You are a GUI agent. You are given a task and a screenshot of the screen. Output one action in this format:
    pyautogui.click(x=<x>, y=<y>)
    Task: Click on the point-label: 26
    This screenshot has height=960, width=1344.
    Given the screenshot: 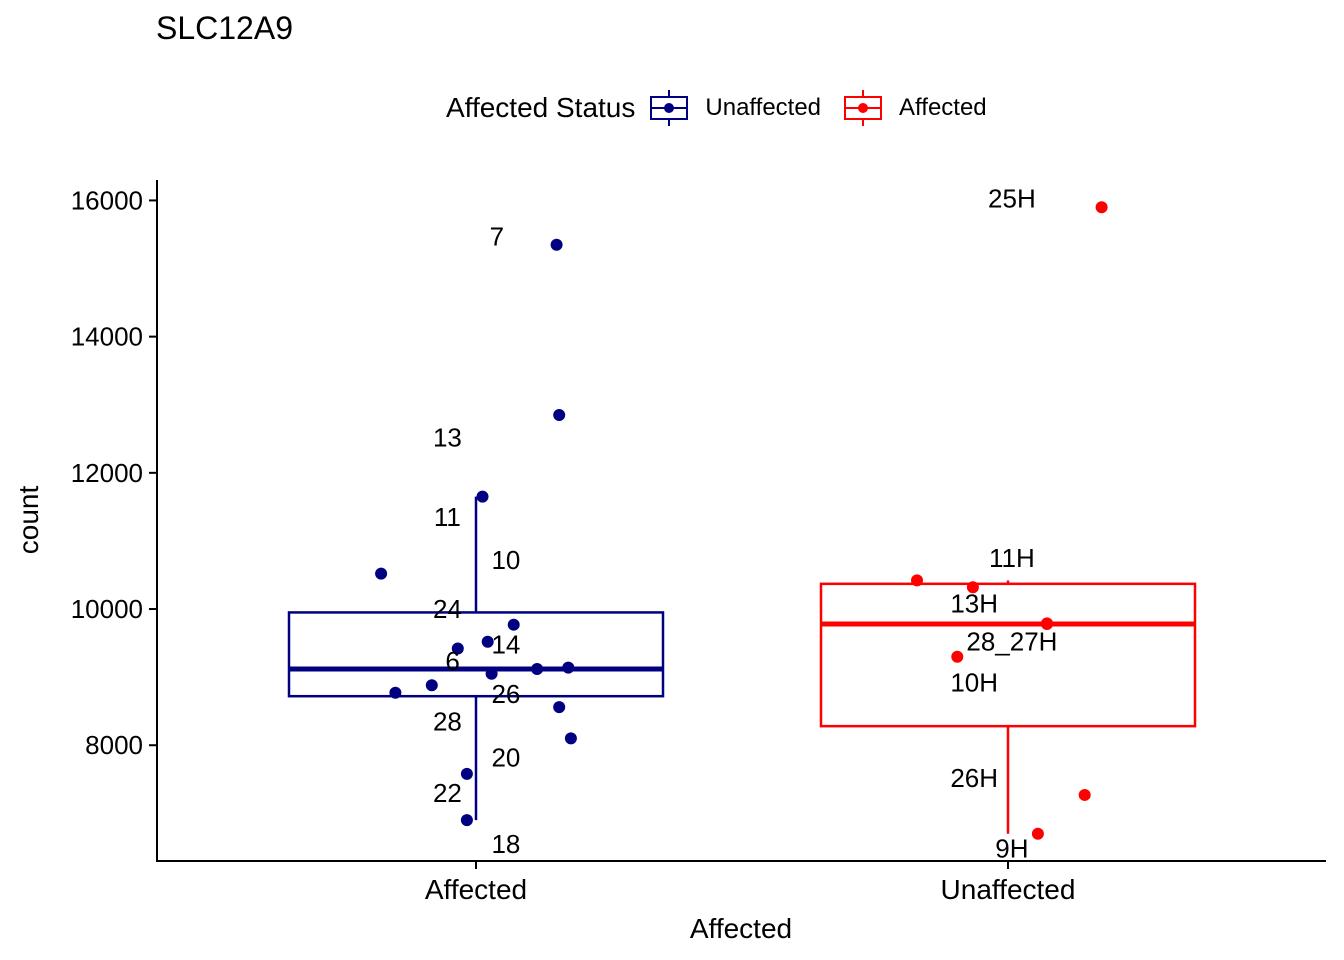 What is the action you would take?
    pyautogui.click(x=505, y=694)
    